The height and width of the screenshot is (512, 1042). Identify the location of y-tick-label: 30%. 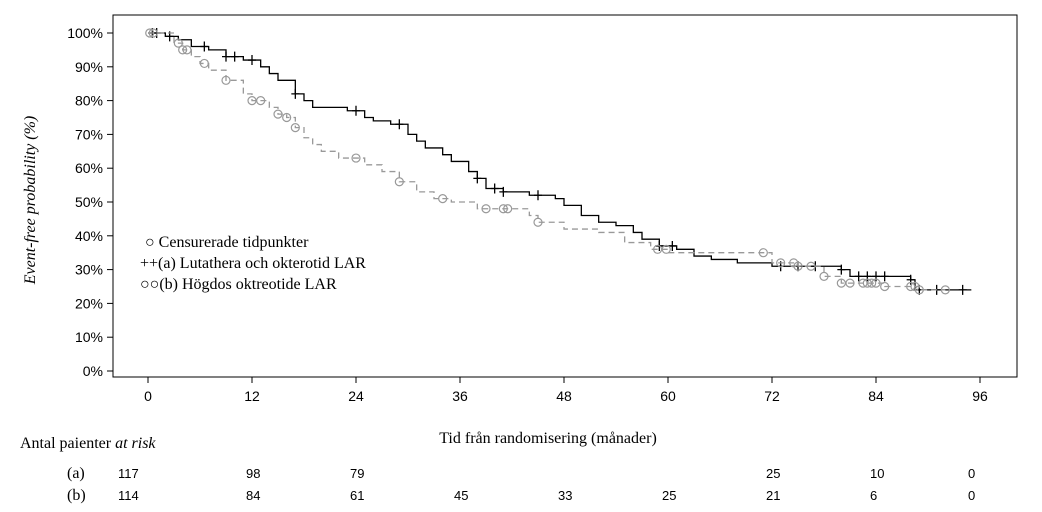
(89, 270).